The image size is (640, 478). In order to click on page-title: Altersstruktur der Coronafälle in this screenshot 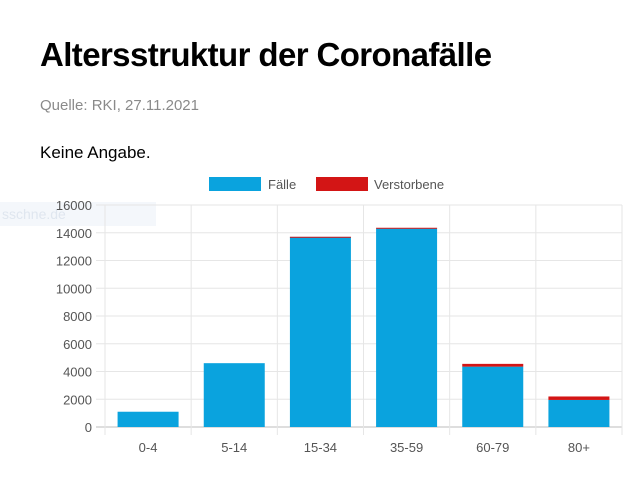, I will do `click(266, 54)`.